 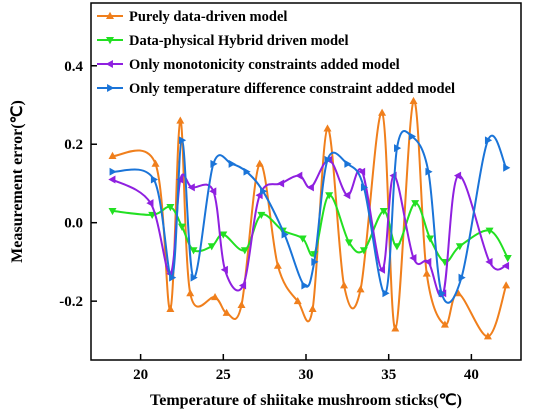 I want to click on x-tick-label: 35, so click(x=388, y=375).